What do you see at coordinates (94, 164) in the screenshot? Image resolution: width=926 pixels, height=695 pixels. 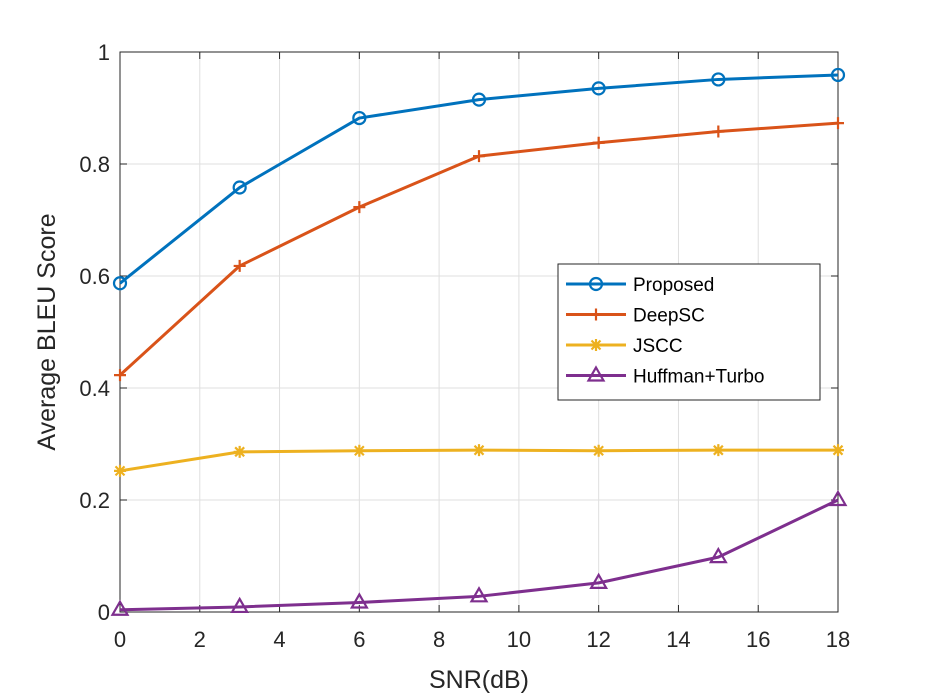 I see `y-tick-label: 0.8` at bounding box center [94, 164].